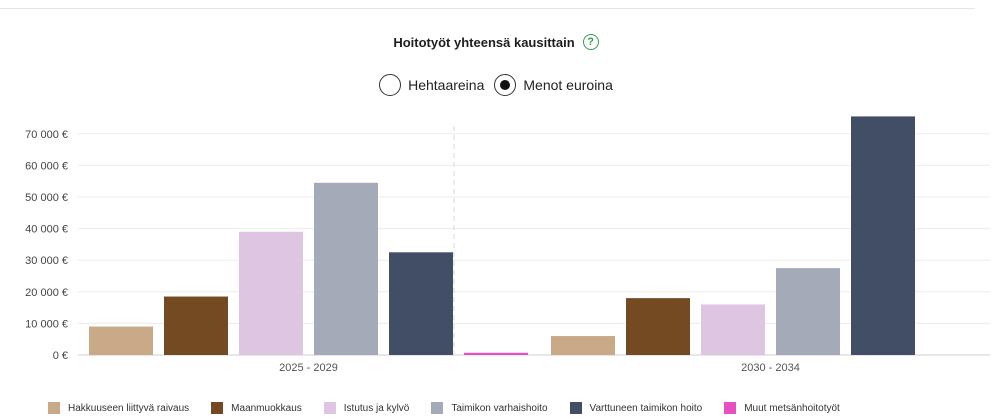 The width and height of the screenshot is (992, 418). What do you see at coordinates (46, 293) in the screenshot?
I see `y-tick-label: 20 000 €` at bounding box center [46, 293].